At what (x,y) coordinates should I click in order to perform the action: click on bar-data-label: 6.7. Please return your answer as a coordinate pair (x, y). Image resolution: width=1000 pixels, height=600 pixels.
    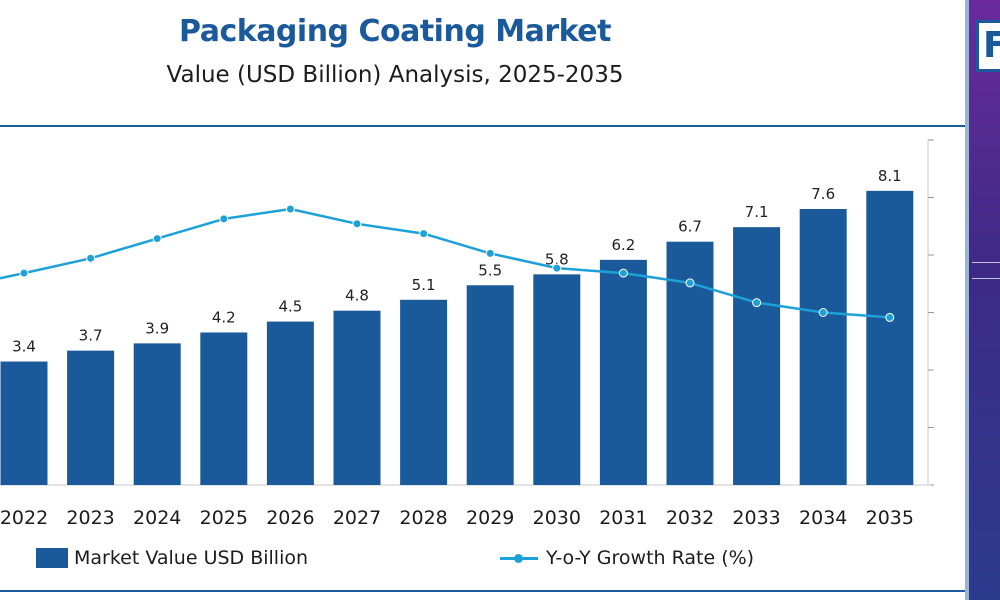
    Looking at the image, I should click on (690, 227).